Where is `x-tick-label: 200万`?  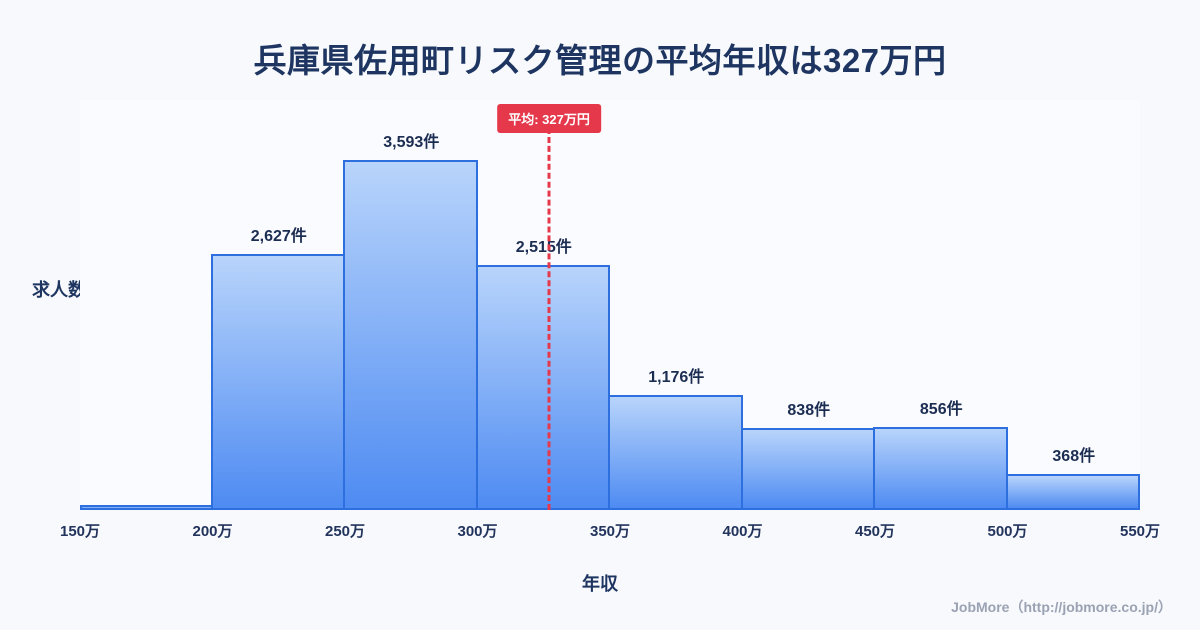 x-tick-label: 200万 is located at coordinates (212, 531).